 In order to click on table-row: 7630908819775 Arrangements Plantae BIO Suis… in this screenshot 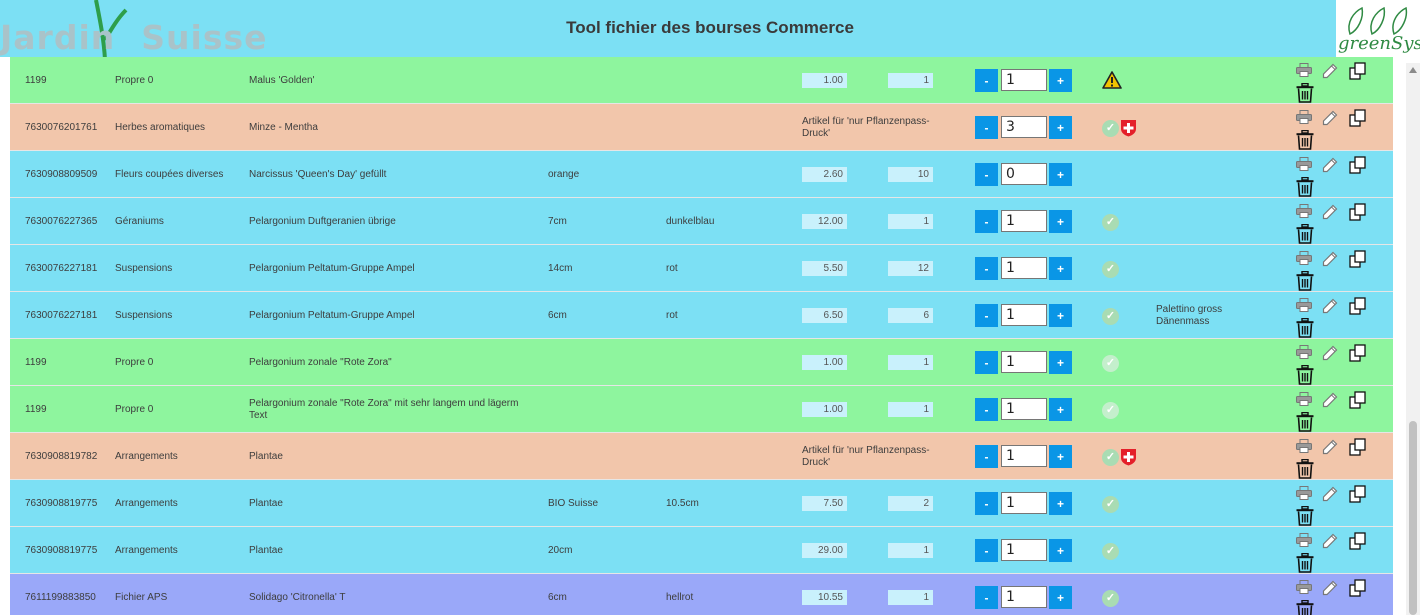, I will do `click(701, 503)`.